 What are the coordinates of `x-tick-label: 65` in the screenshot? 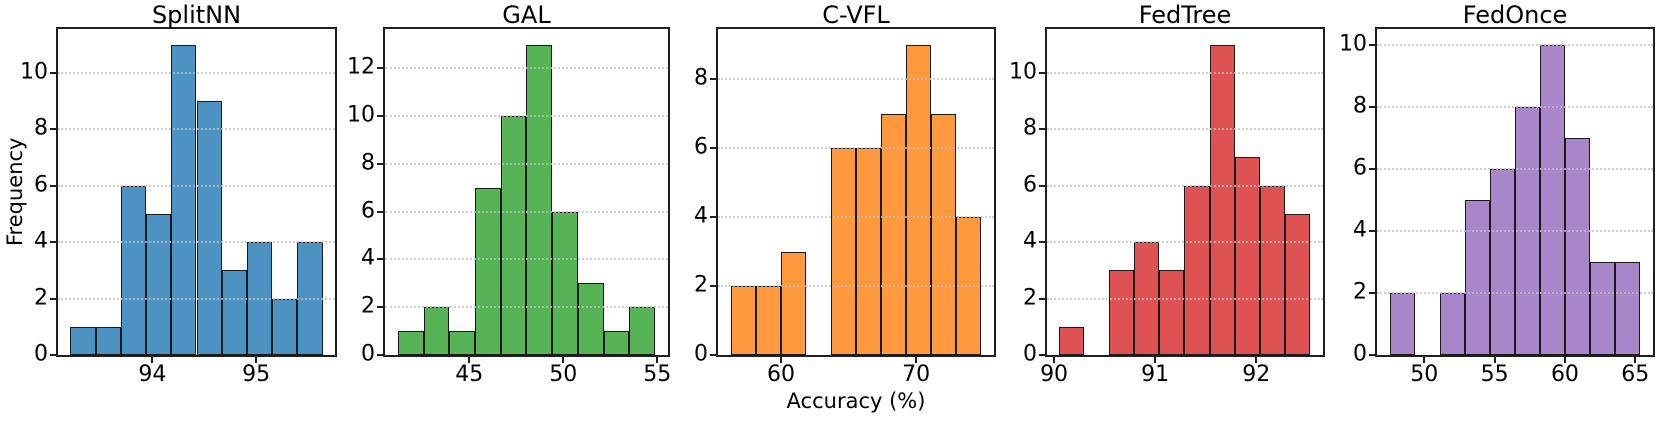 It's located at (1635, 374).